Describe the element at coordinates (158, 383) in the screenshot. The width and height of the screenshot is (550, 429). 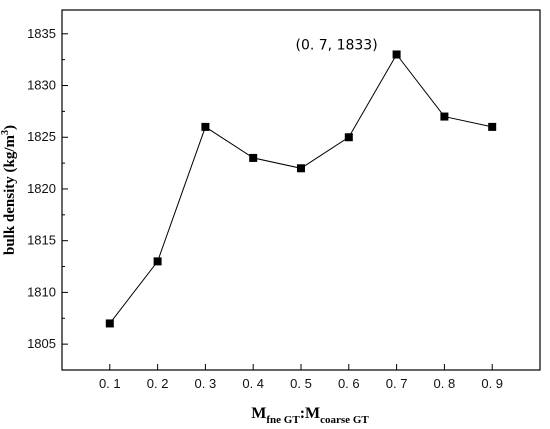
I see `x-tick-label: 0. 2` at that location.